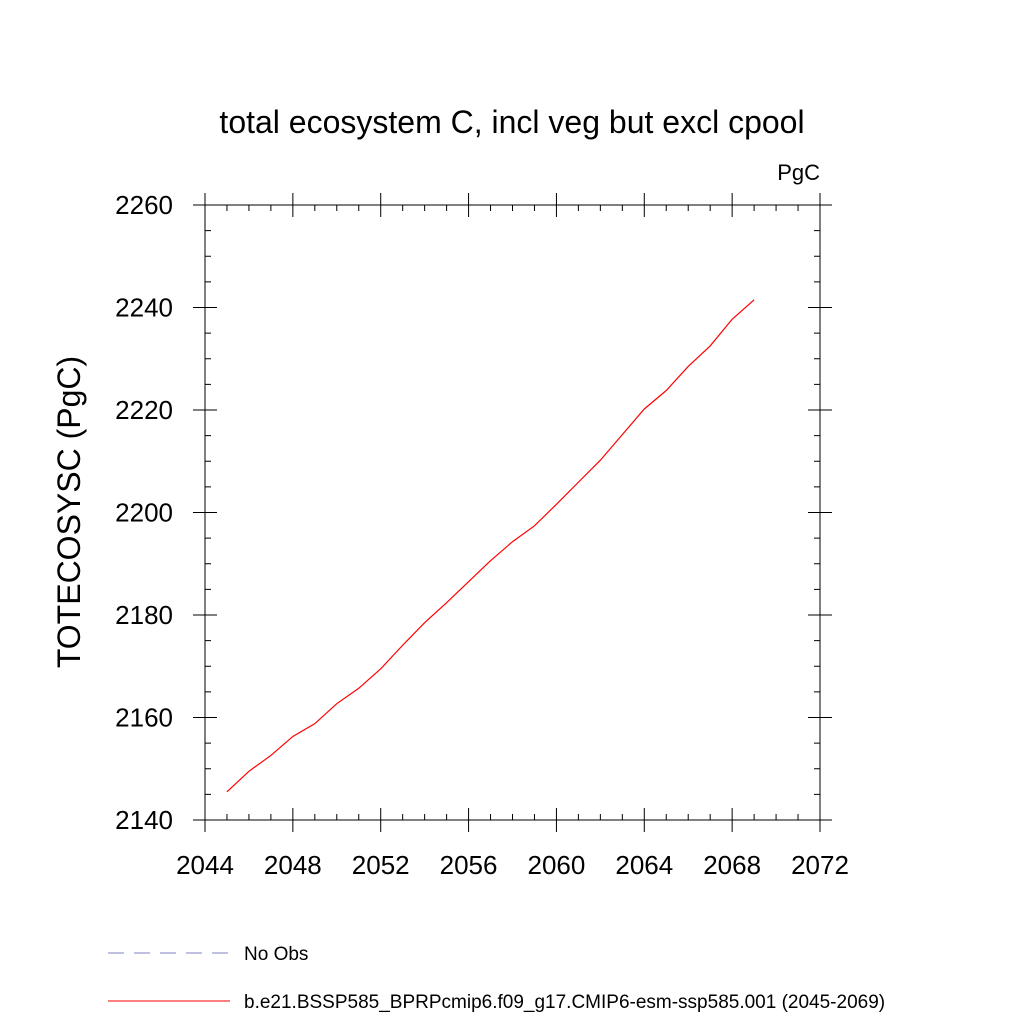 The width and height of the screenshot is (1024, 1029). What do you see at coordinates (293, 865) in the screenshot?
I see `x-tick-label: 2048` at bounding box center [293, 865].